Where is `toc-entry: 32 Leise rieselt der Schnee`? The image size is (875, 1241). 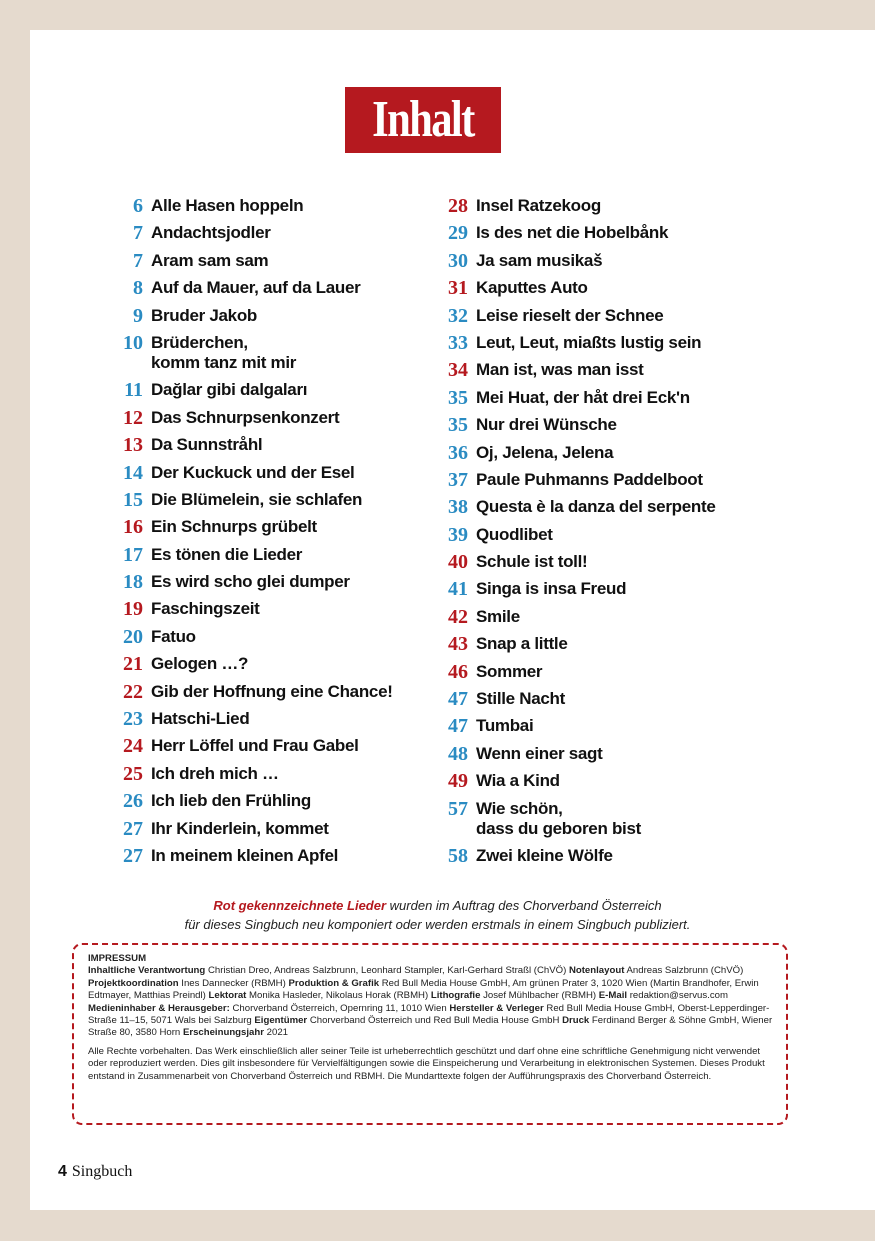
toc-entry: 32 Leise rieselt der Schnee is located at coordinates (600, 316).